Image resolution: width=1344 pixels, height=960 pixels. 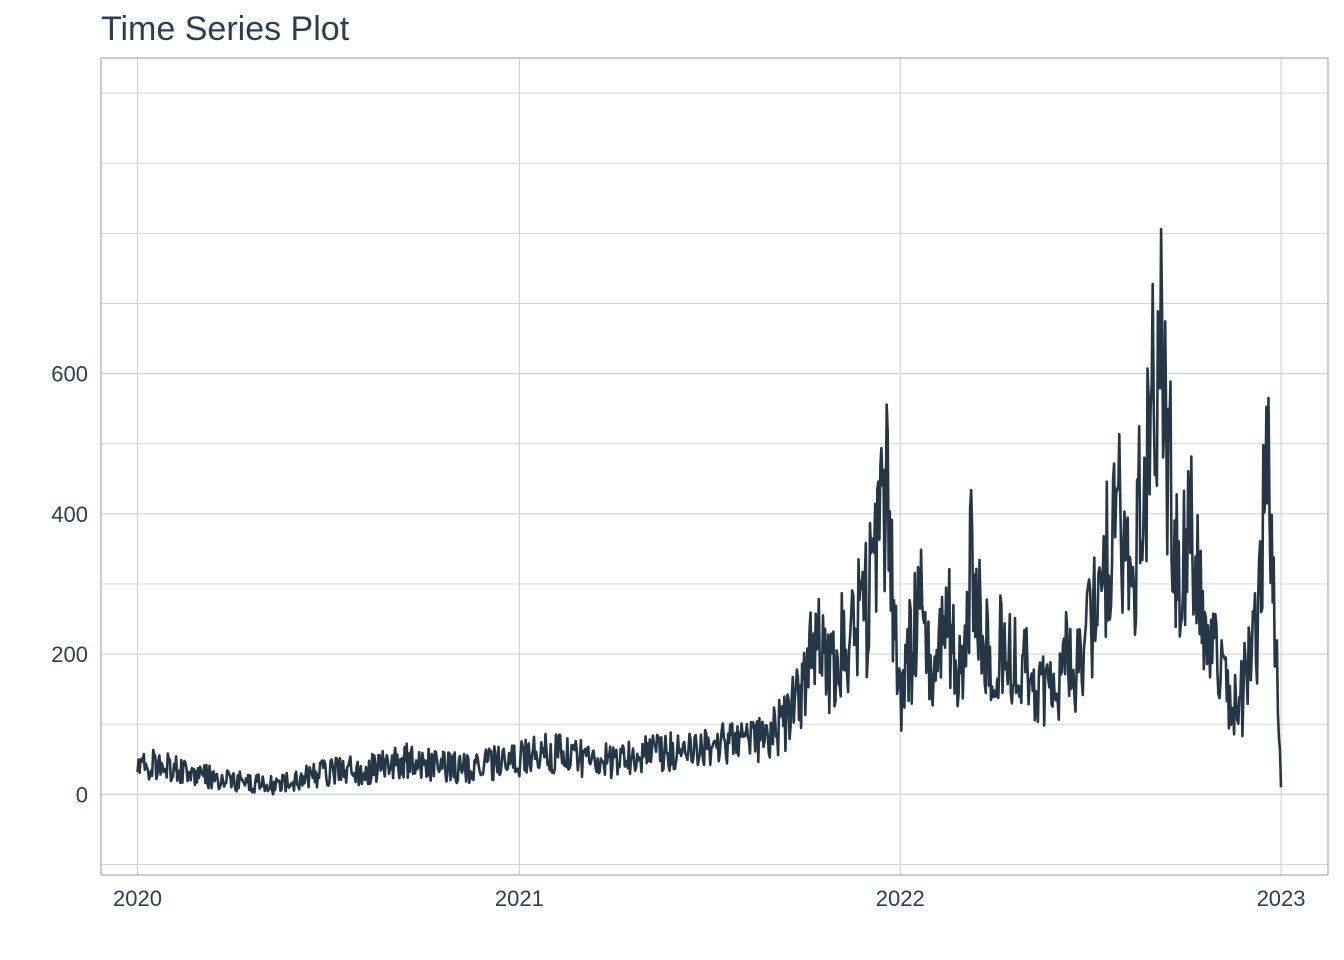 What do you see at coordinates (1281, 898) in the screenshot?
I see `x-tick-label: 2023` at bounding box center [1281, 898].